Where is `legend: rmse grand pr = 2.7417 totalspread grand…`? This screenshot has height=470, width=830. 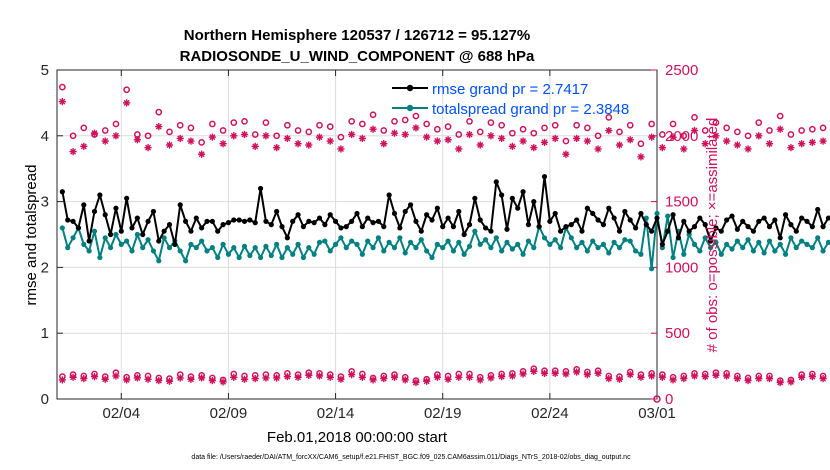 legend: rmse grand pr = 2.7417 totalspread grand… is located at coordinates (510, 99).